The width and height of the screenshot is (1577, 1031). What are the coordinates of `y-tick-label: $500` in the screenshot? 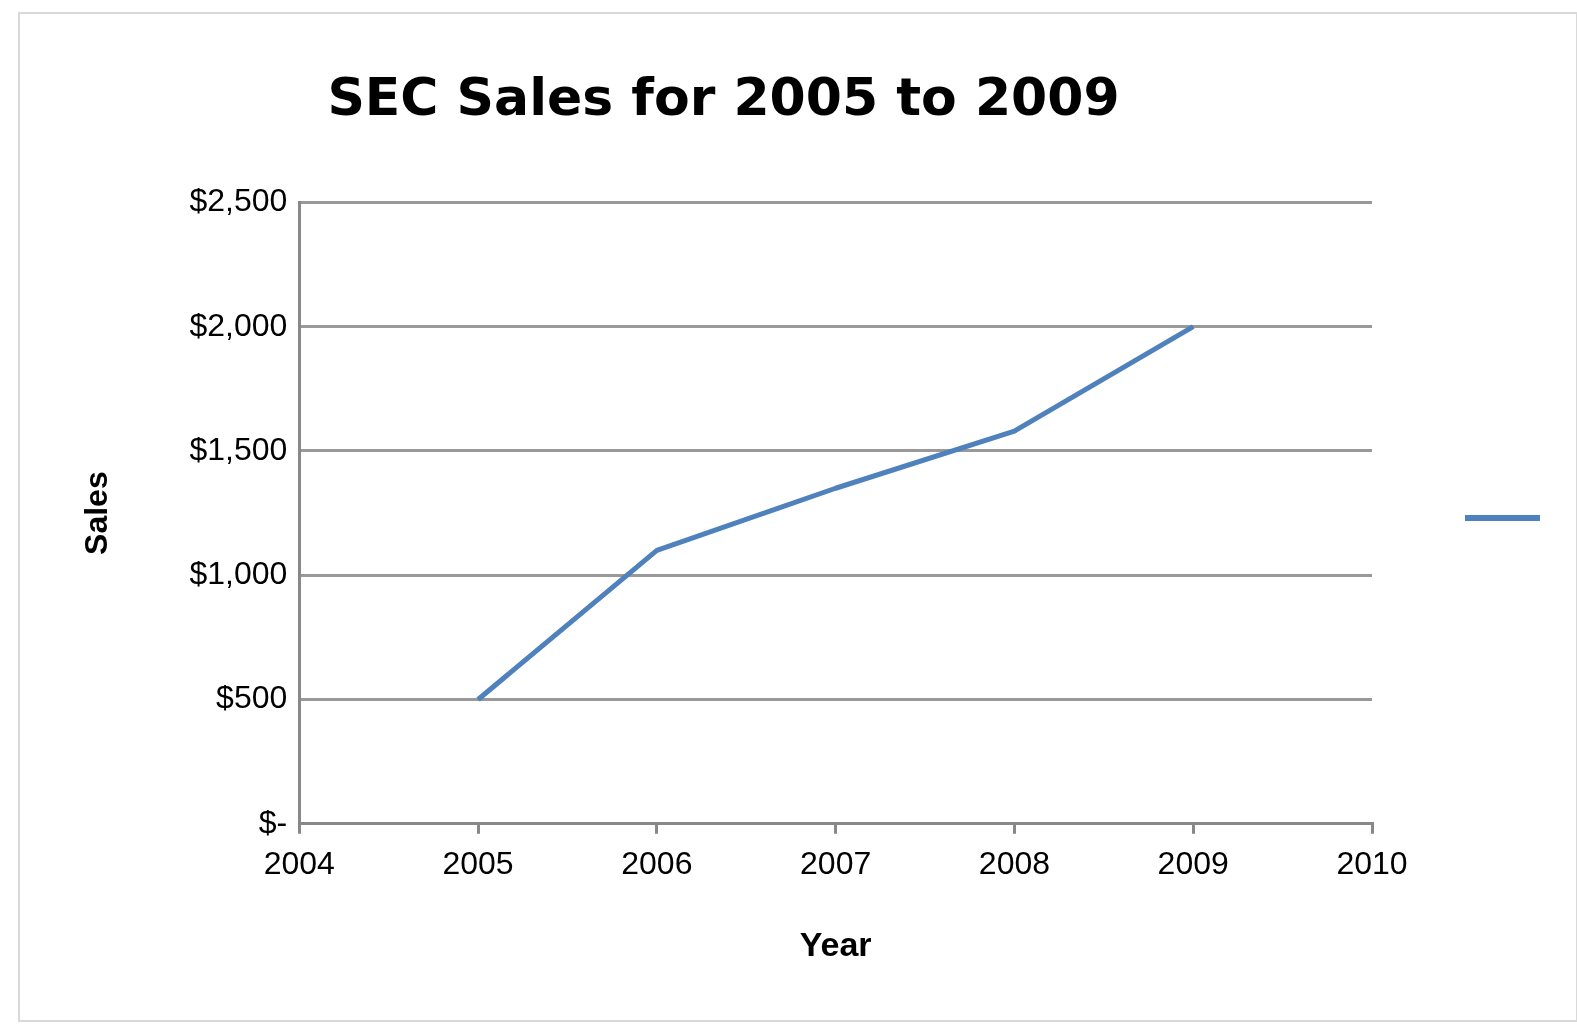 It's located at (252, 697).